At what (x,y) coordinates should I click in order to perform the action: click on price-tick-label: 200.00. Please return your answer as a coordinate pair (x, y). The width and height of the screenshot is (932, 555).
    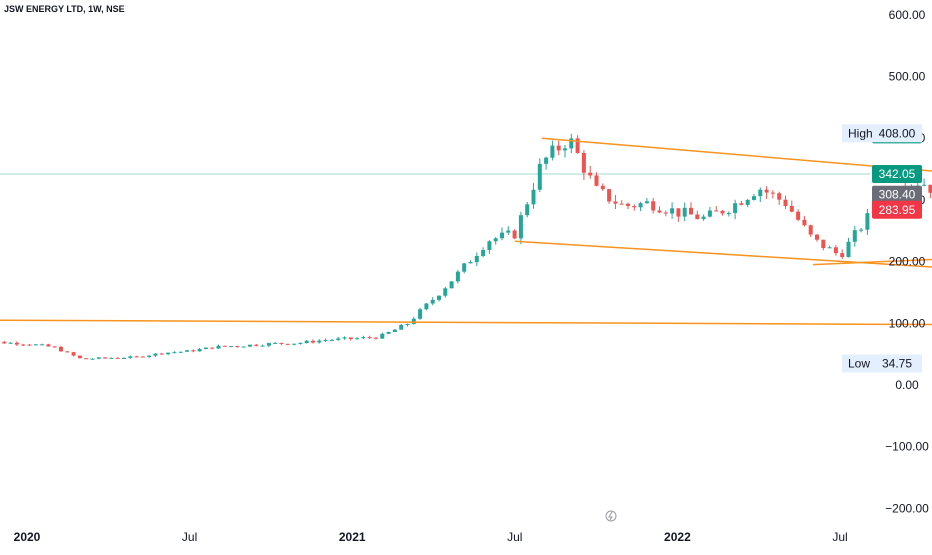
    Looking at the image, I should click on (907, 262).